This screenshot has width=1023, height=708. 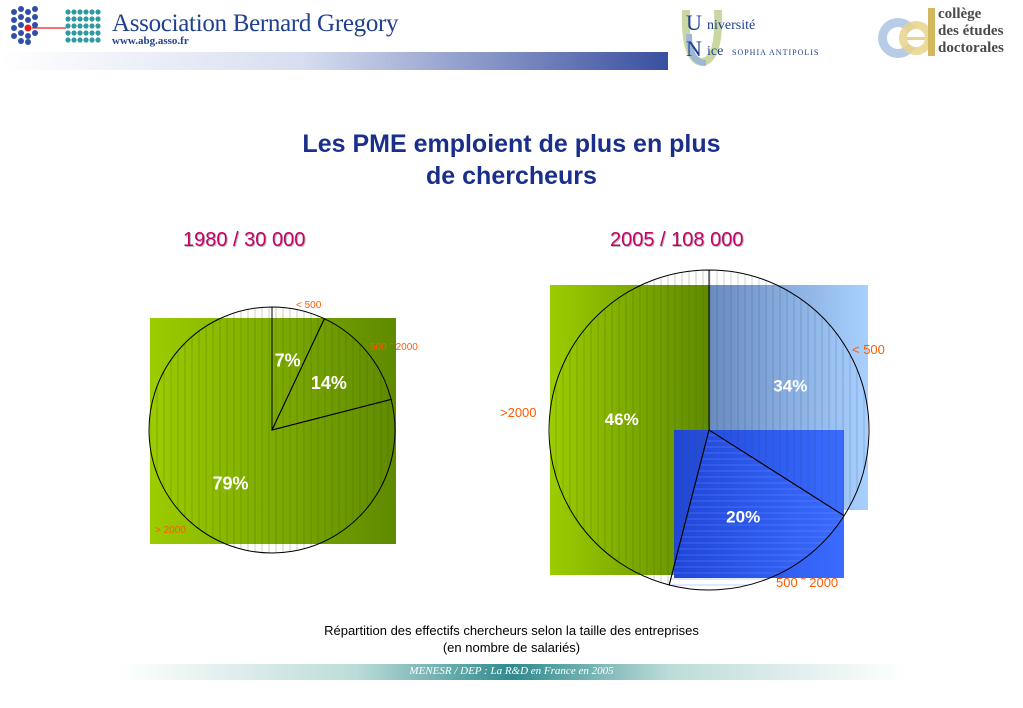 I want to click on universite-emblem-icon: U N, so click(x=702, y=37).